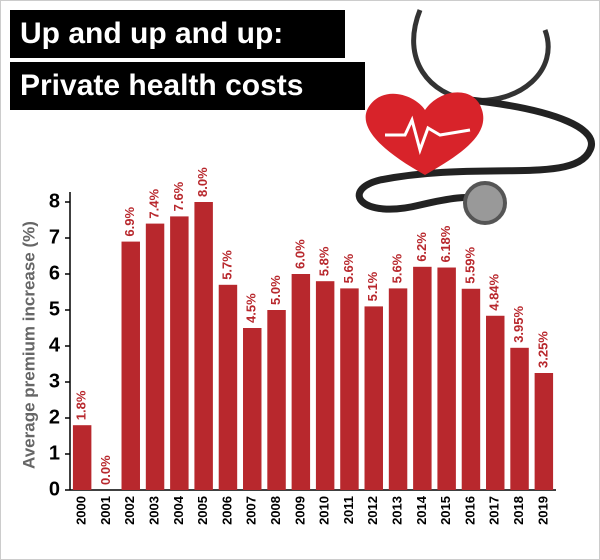 This screenshot has width=600, height=560. What do you see at coordinates (299, 510) in the screenshot?
I see `x-tick-label: 2009` at bounding box center [299, 510].